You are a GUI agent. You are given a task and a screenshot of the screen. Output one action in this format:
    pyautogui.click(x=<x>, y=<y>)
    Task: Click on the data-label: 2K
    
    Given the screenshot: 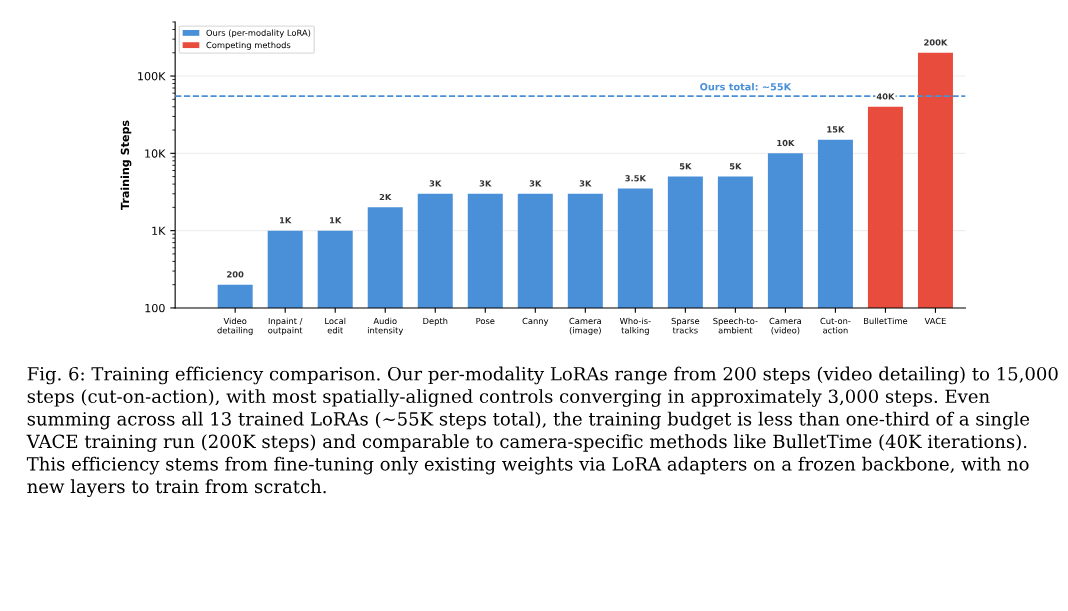 What is the action you would take?
    pyautogui.click(x=385, y=197)
    